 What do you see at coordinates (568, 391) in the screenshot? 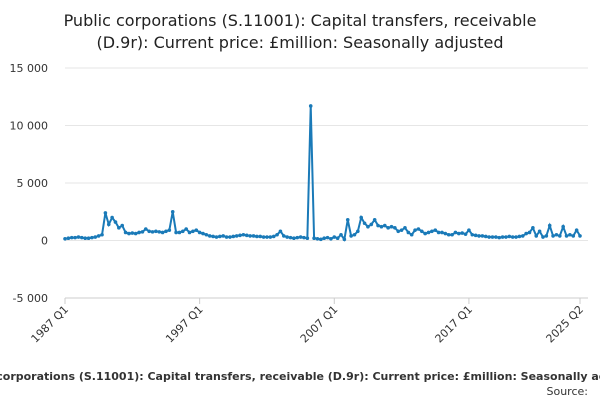
I see `source: Source:` at bounding box center [568, 391].